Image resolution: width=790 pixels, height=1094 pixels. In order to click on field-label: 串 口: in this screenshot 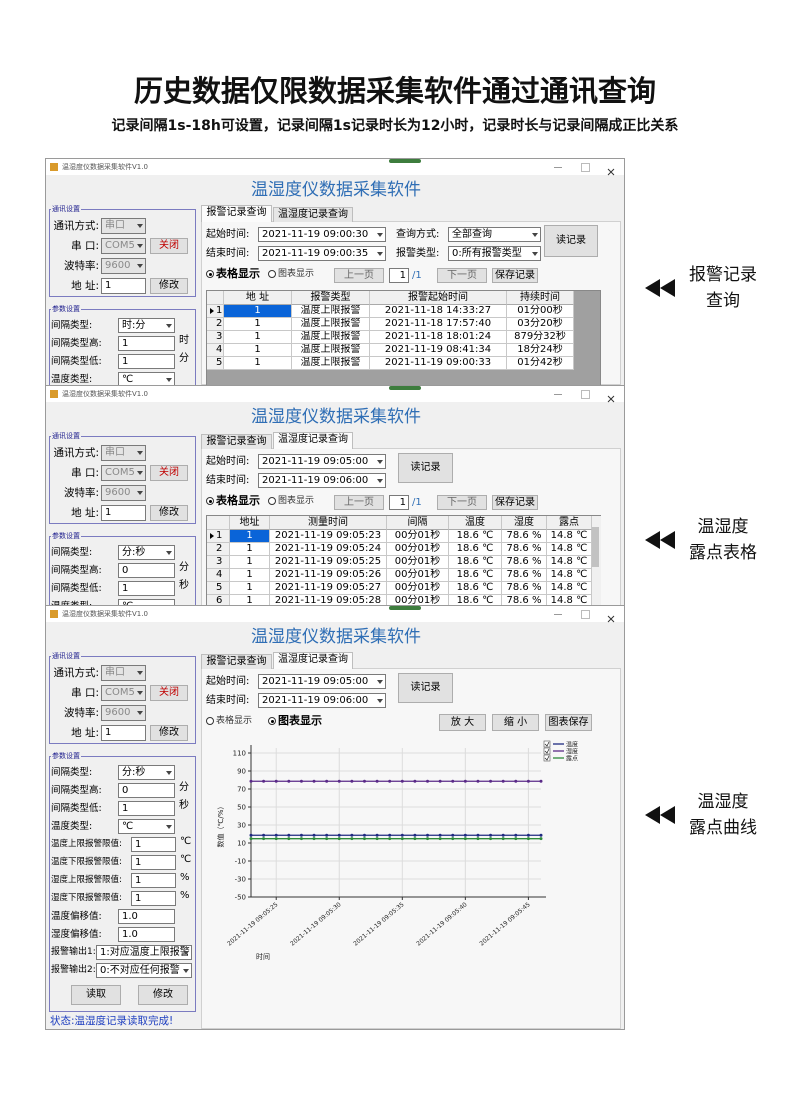, I will do `click(85, 246)`.